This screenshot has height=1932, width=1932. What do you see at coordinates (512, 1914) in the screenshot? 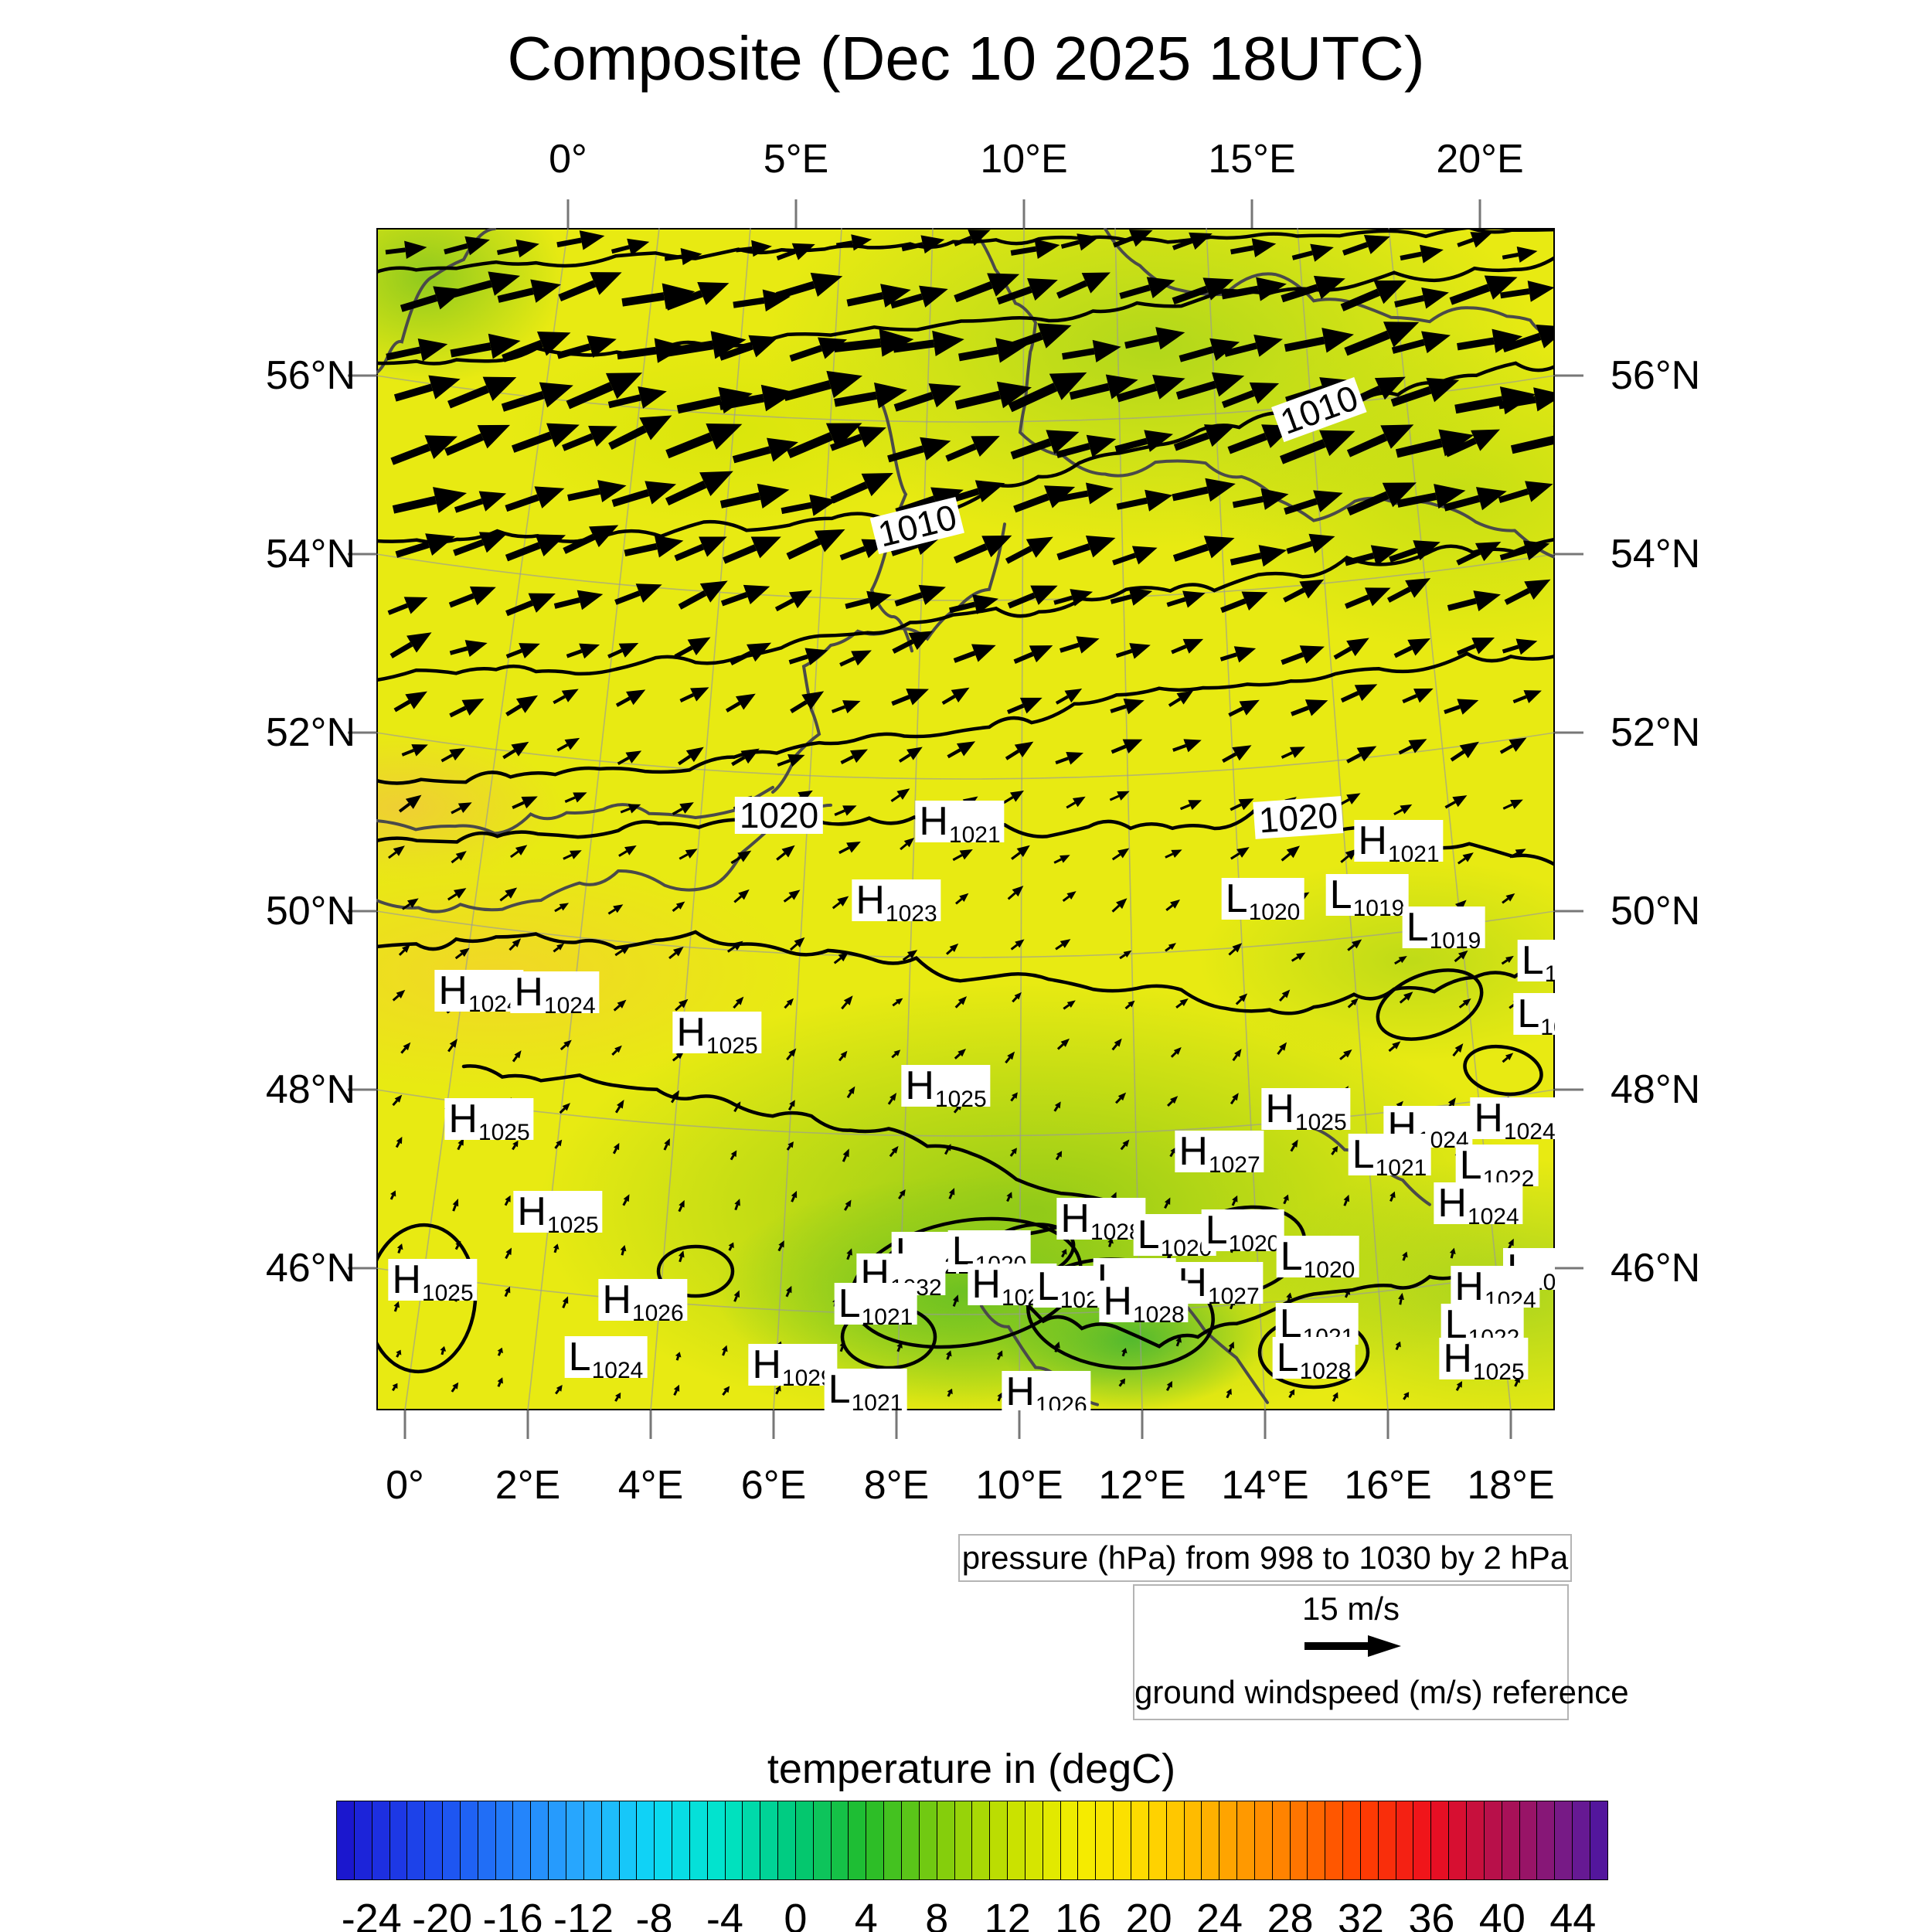
I see `colorbar-tick: -16` at bounding box center [512, 1914].